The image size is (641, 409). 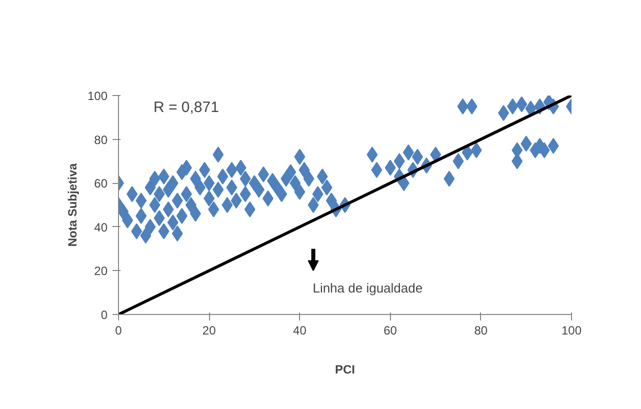 What do you see at coordinates (481, 331) in the screenshot?
I see `x-tick-label: 80` at bounding box center [481, 331].